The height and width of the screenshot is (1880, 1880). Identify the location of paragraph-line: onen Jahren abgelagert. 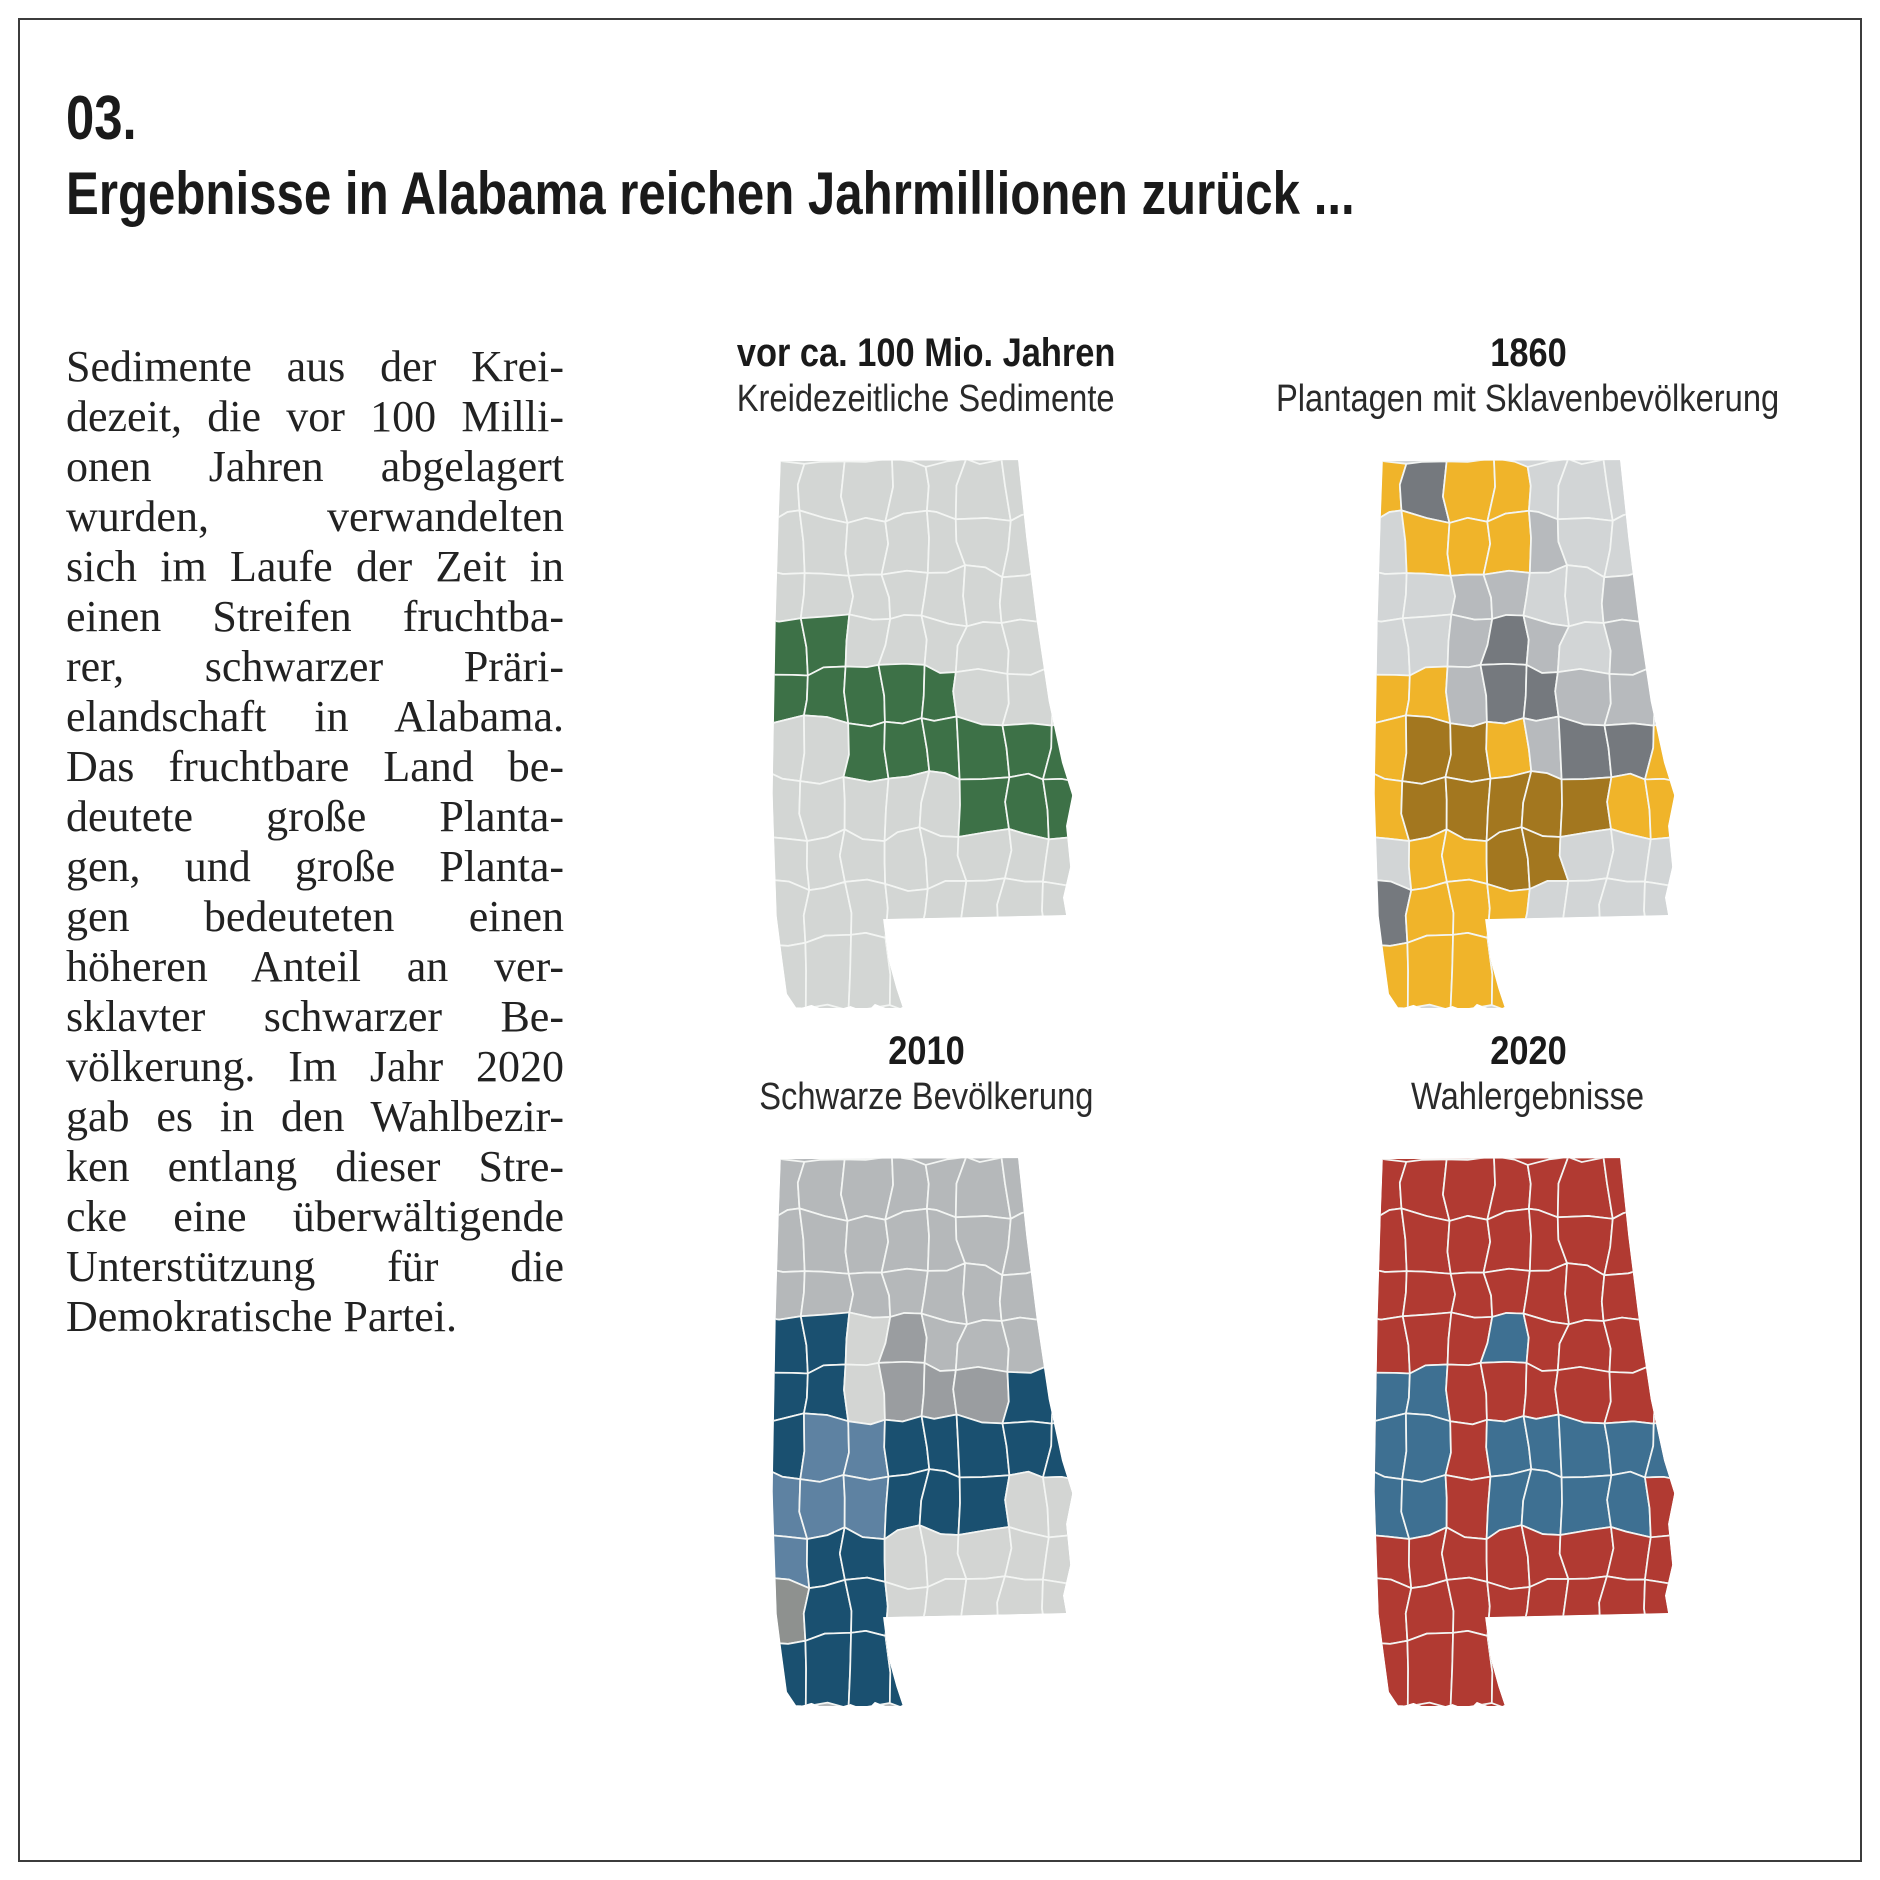
(315, 466).